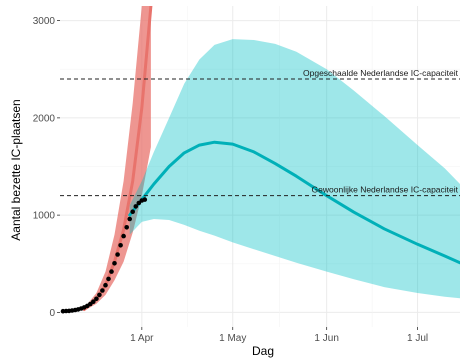 The height and width of the screenshot is (361, 468). I want to click on y-tick-label: 2000, so click(44, 118).